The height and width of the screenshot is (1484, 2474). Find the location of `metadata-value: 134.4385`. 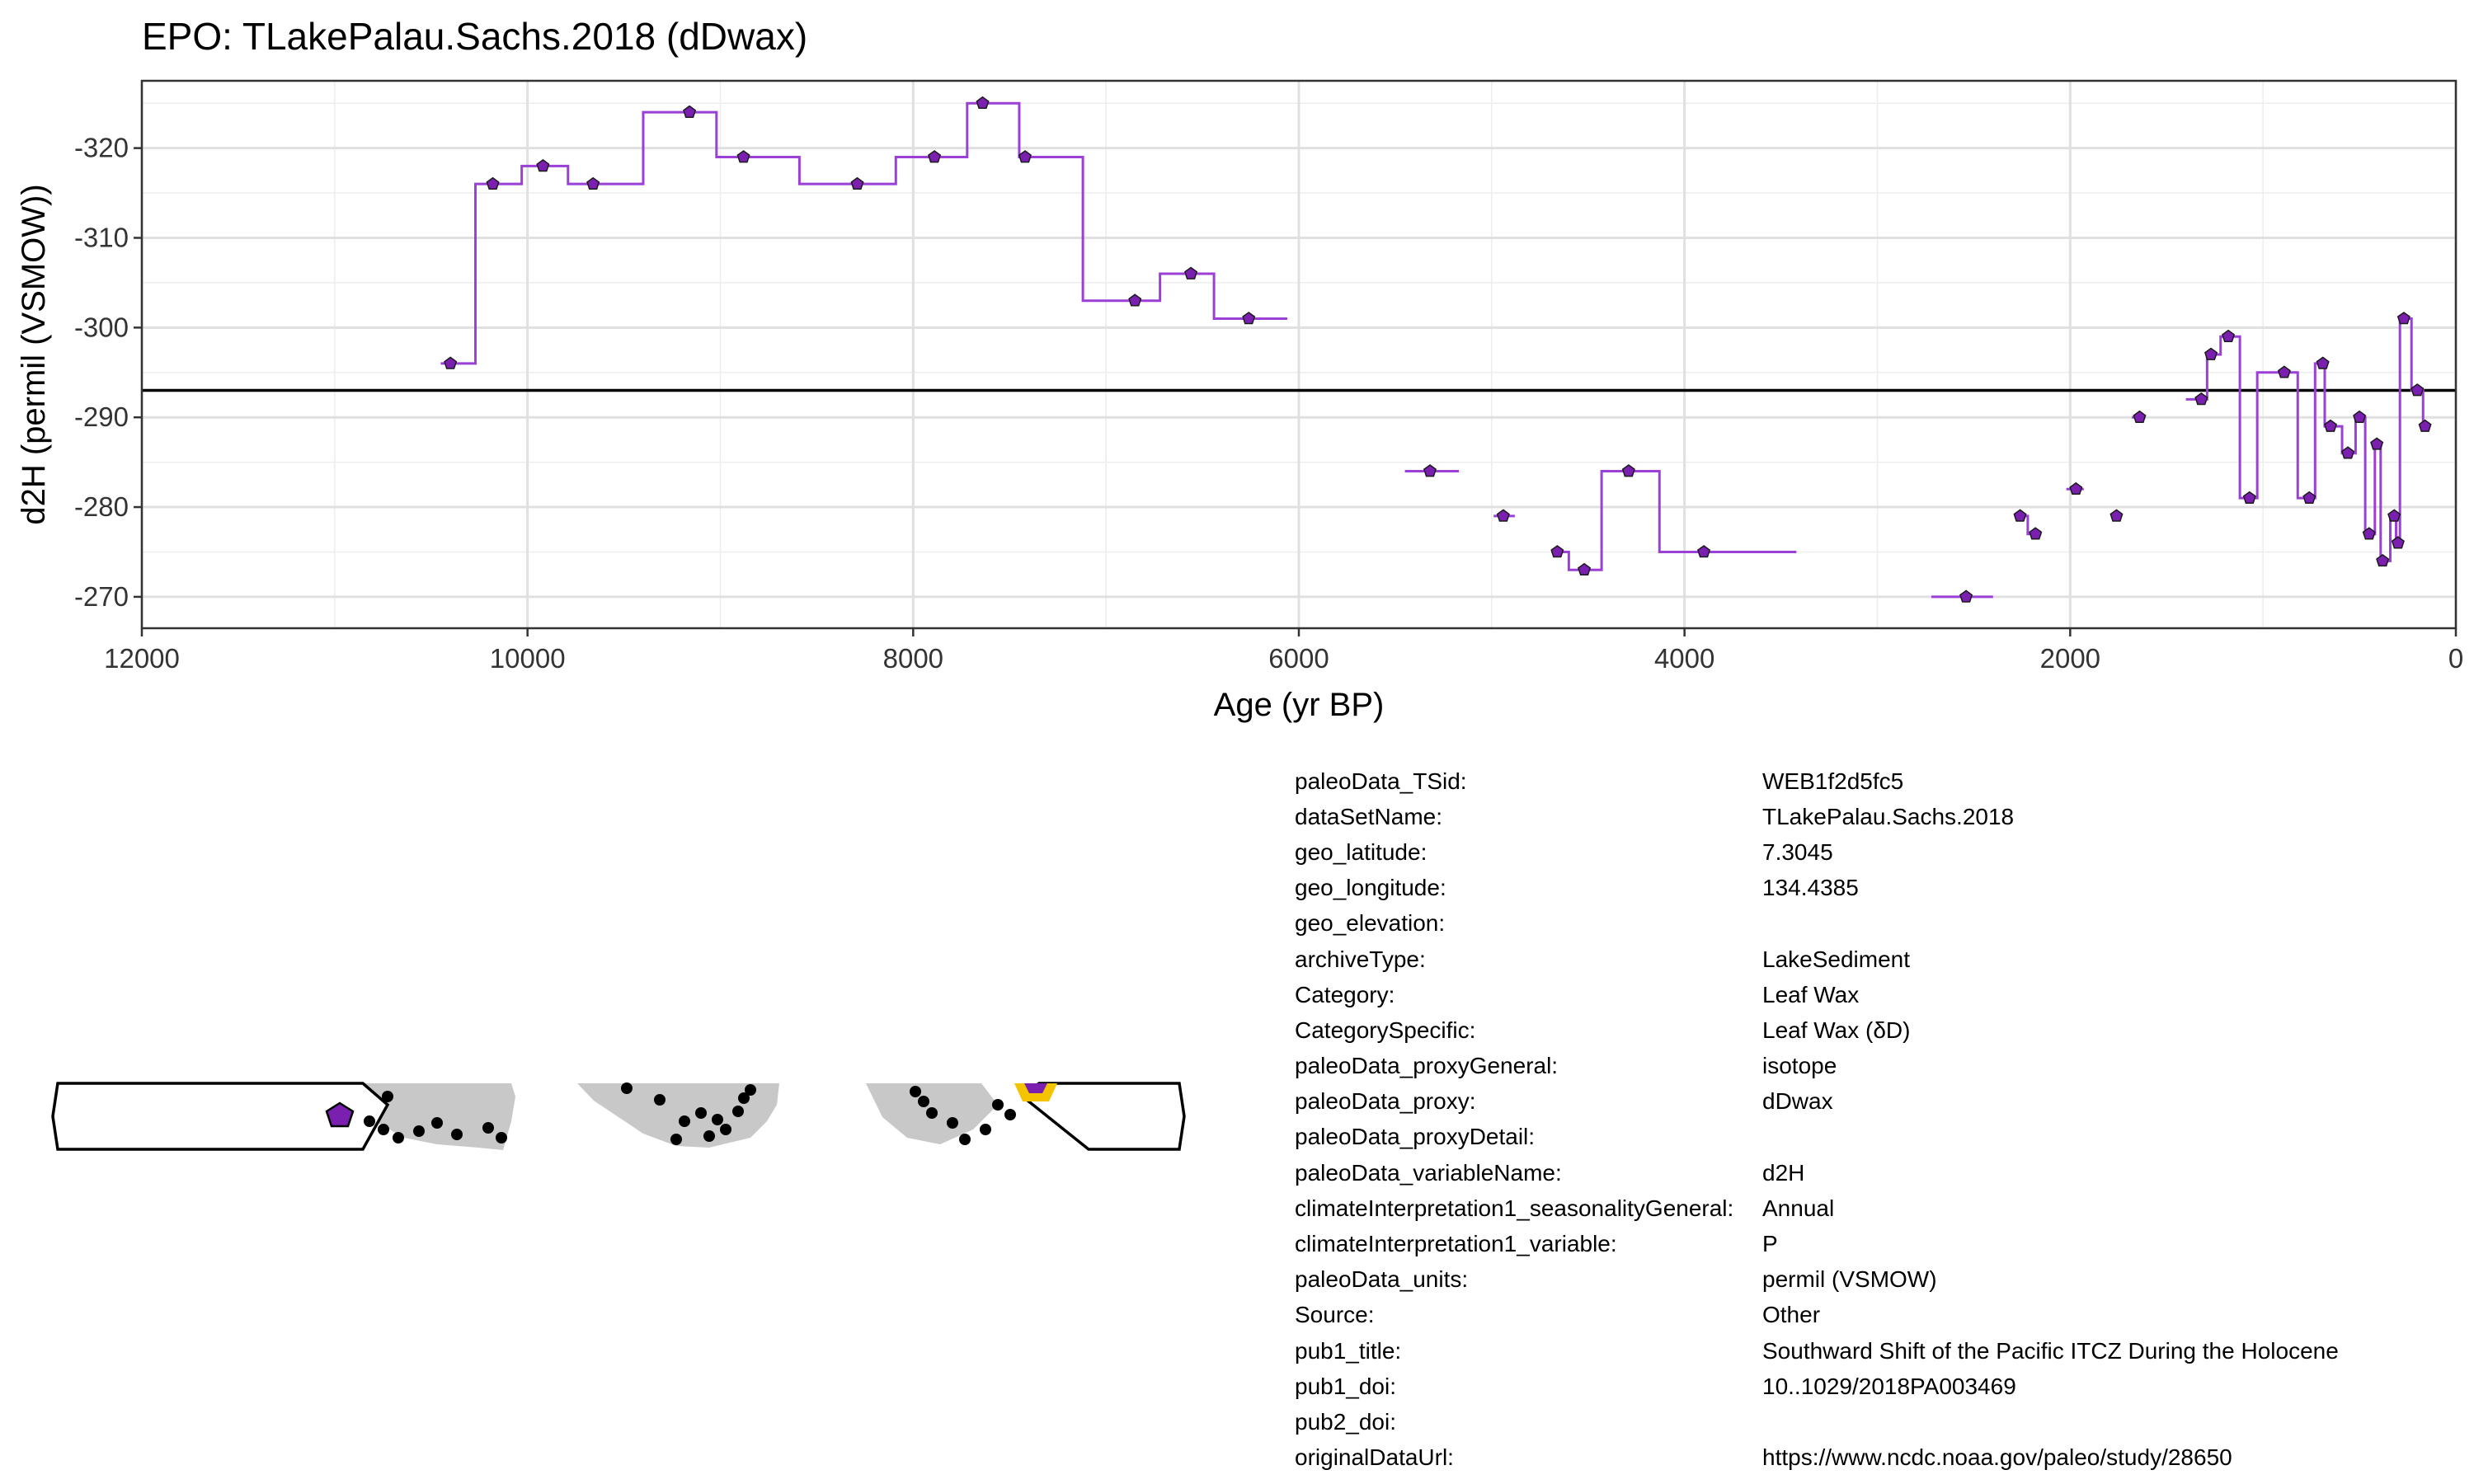

metadata-value: 134.4385 is located at coordinates (1810, 888).